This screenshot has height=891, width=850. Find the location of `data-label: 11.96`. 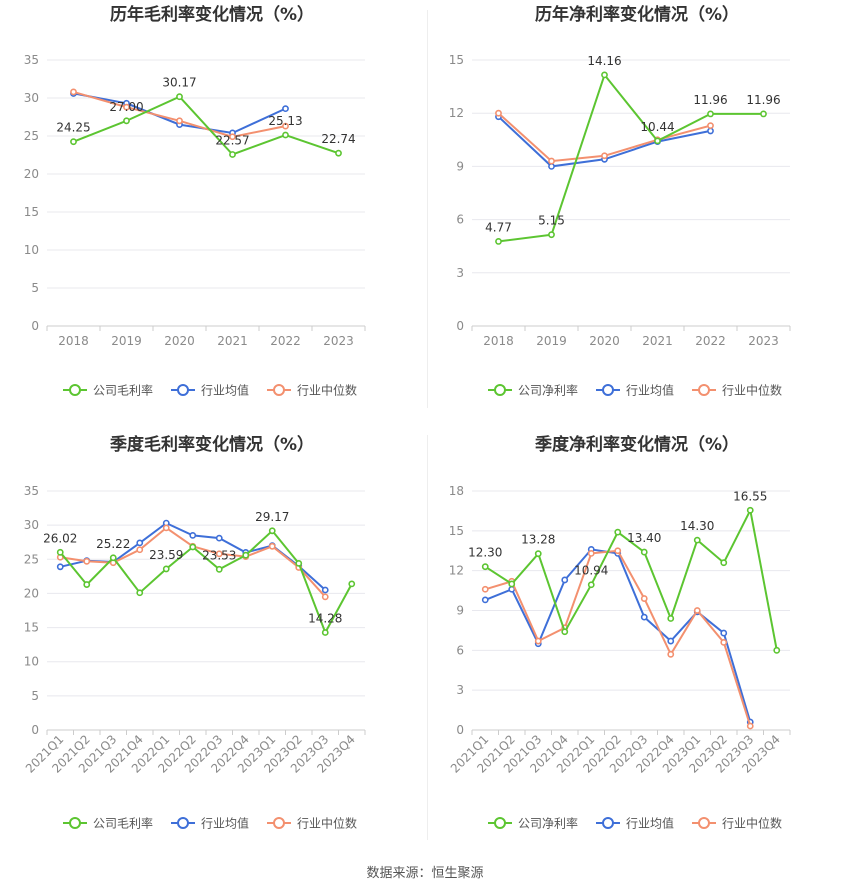

data-label: 11.96 is located at coordinates (710, 100).